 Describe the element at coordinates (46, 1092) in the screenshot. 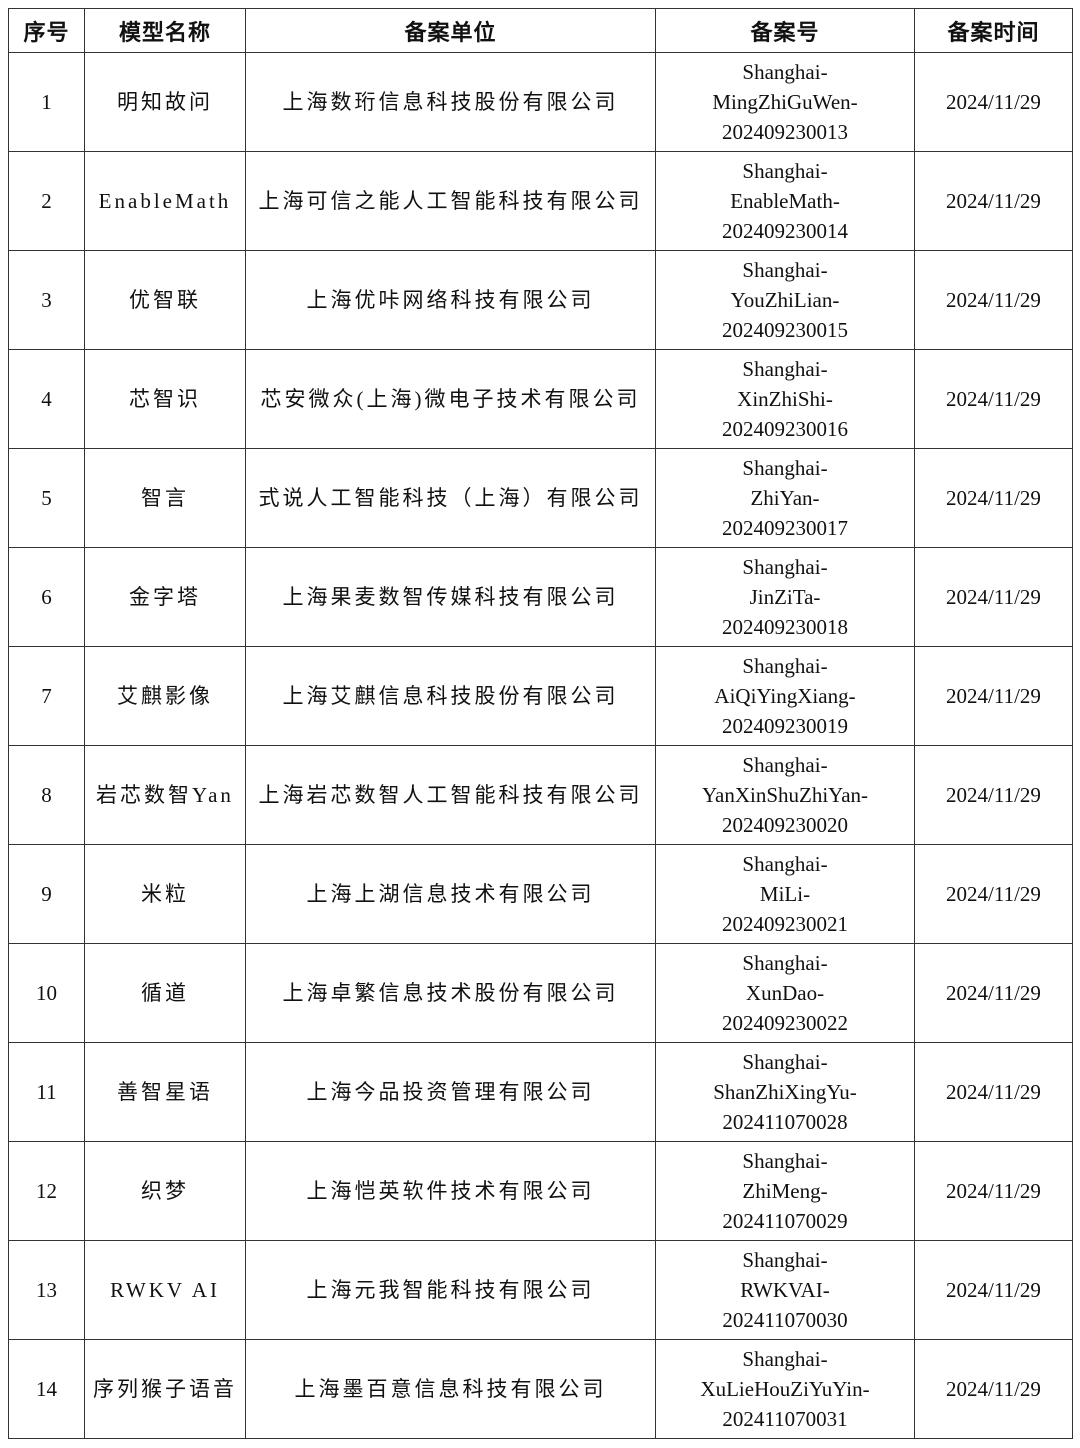

I see `row-number: 11` at that location.